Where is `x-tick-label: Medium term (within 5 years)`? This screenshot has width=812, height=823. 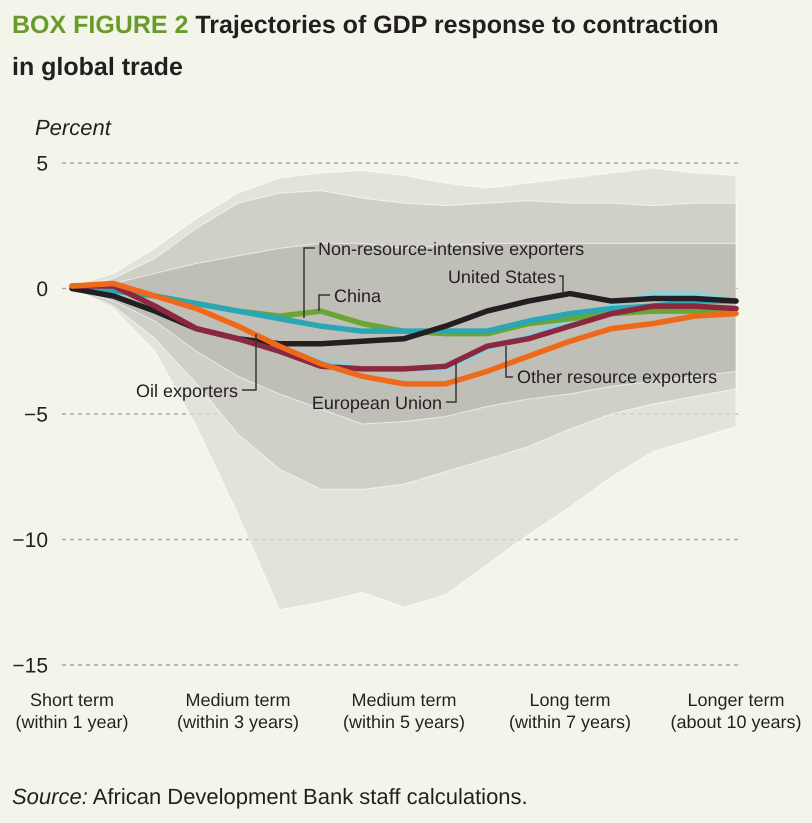 x-tick-label: Medium term (within 5 years) is located at coordinates (404, 711).